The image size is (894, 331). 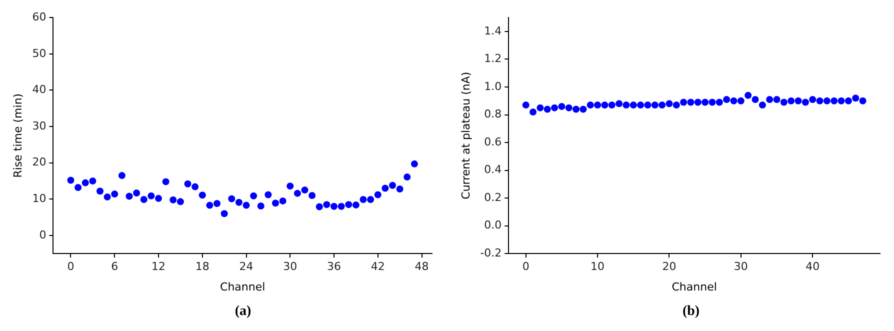 What do you see at coordinates (246, 267) in the screenshot?
I see `x-tick-label: 24` at bounding box center [246, 267].